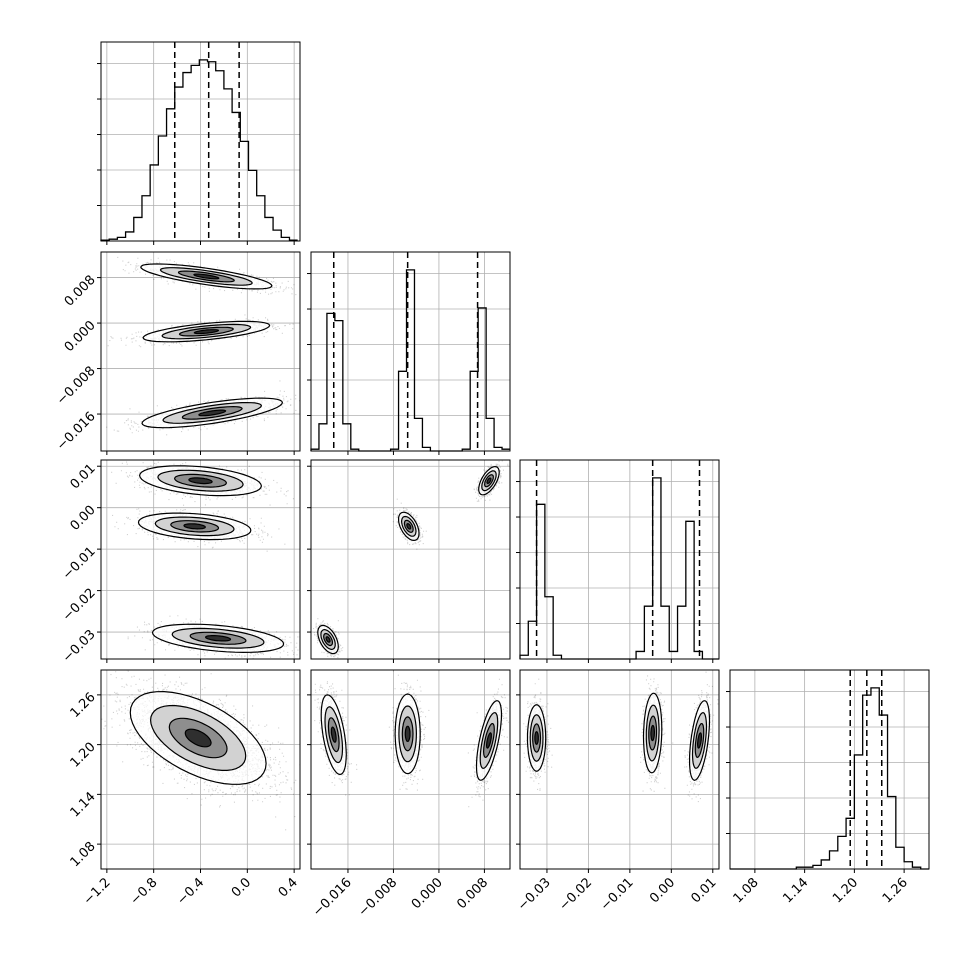 The height and width of the screenshot is (970, 970). What do you see at coordinates (845, 890) in the screenshot?
I see `x-tick-label: 1.20` at bounding box center [845, 890].